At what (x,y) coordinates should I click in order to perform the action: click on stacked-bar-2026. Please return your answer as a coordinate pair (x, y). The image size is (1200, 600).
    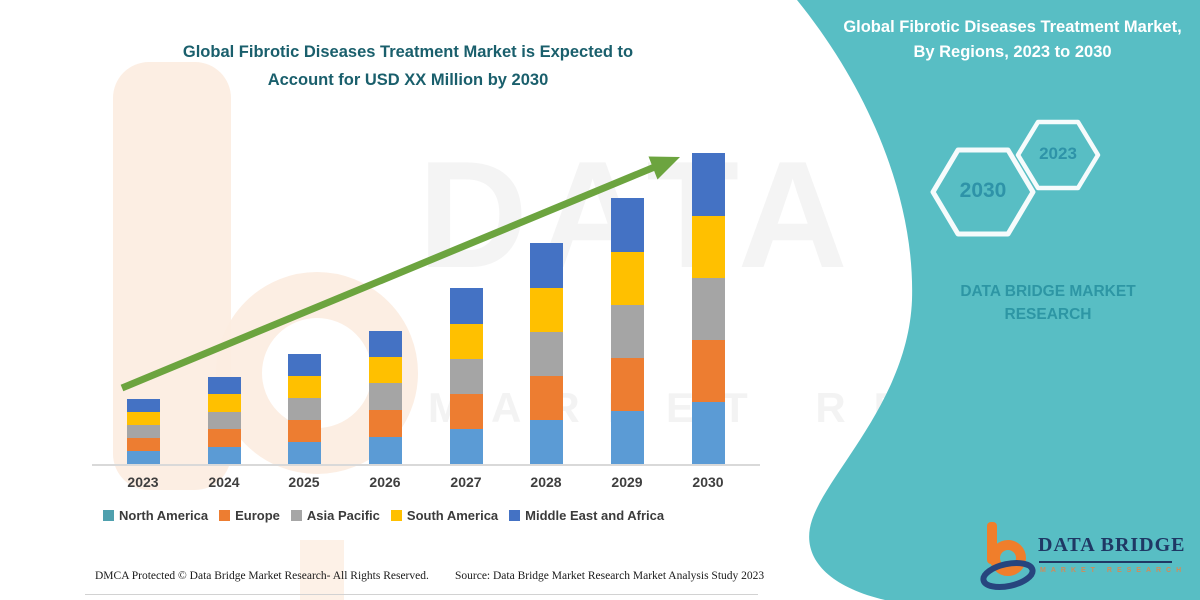
    Looking at the image, I should click on (385, 398).